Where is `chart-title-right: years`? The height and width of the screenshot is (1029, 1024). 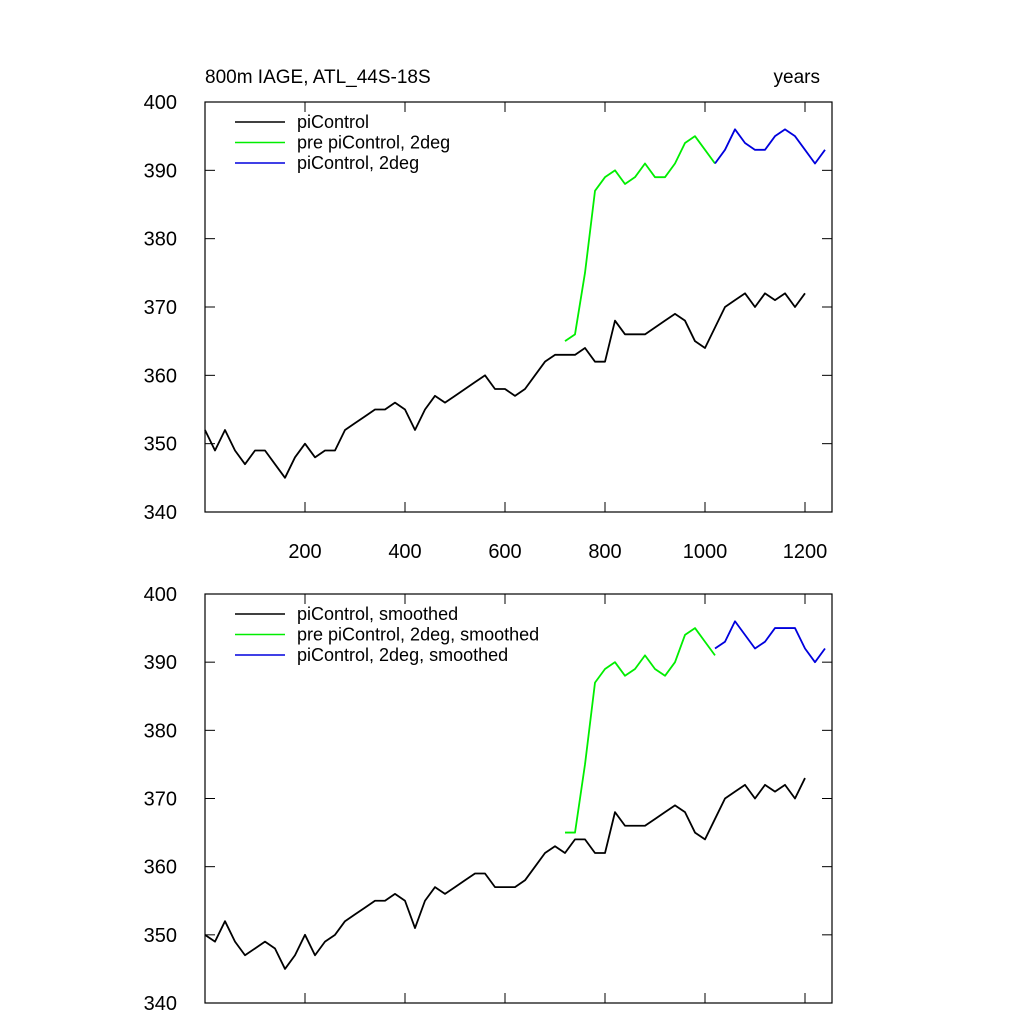
chart-title-right: years is located at coordinates (797, 77).